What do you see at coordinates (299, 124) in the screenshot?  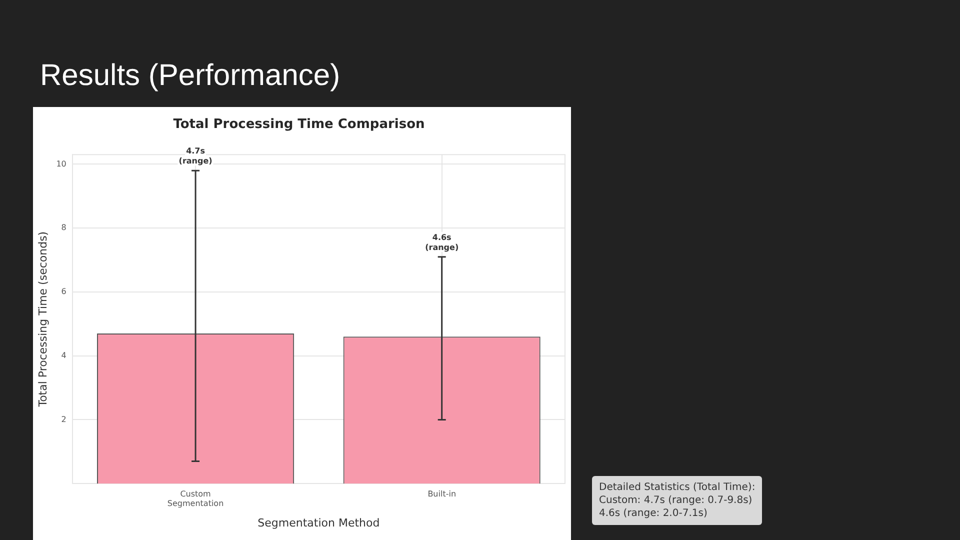 I see `chart-subtitle: Total Processing Time Comparison` at bounding box center [299, 124].